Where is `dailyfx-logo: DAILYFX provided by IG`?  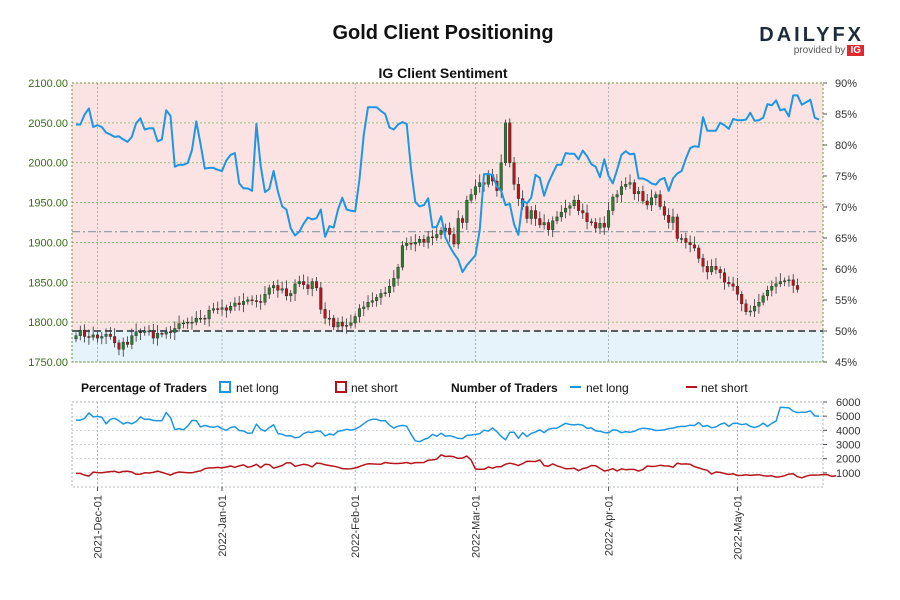 dailyfx-logo: DAILYFX provided by IG is located at coordinates (811, 40).